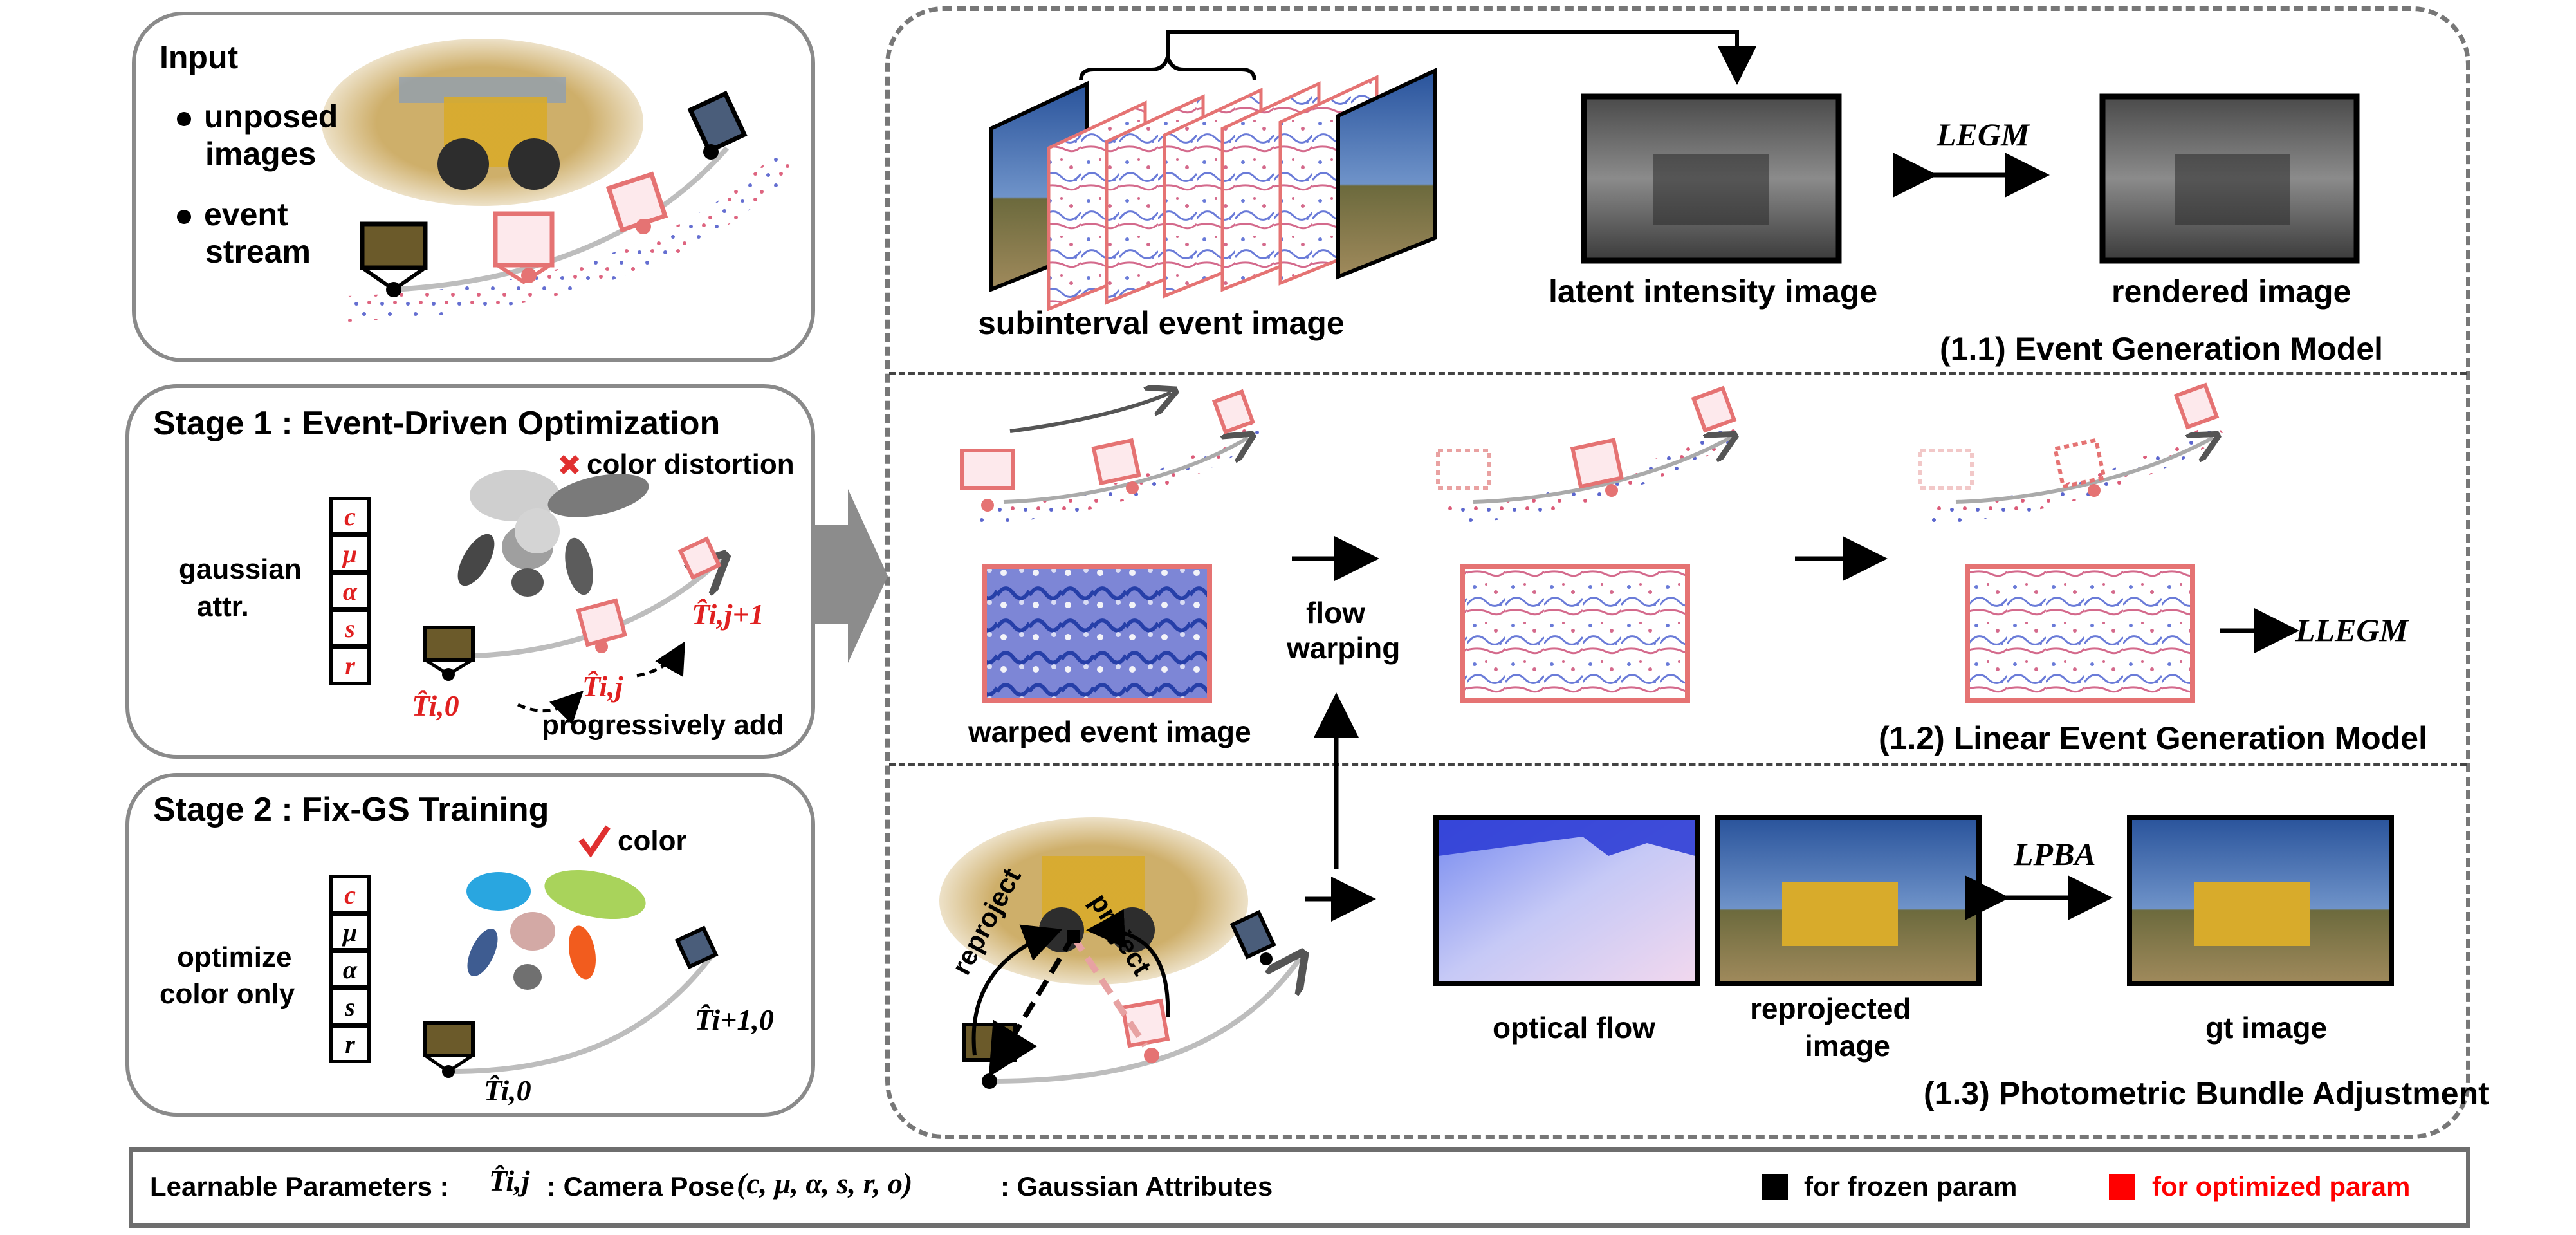  Describe the element at coordinates (435, 705) in the screenshot. I see `stage1-pose-i0: T̂i,0` at that location.